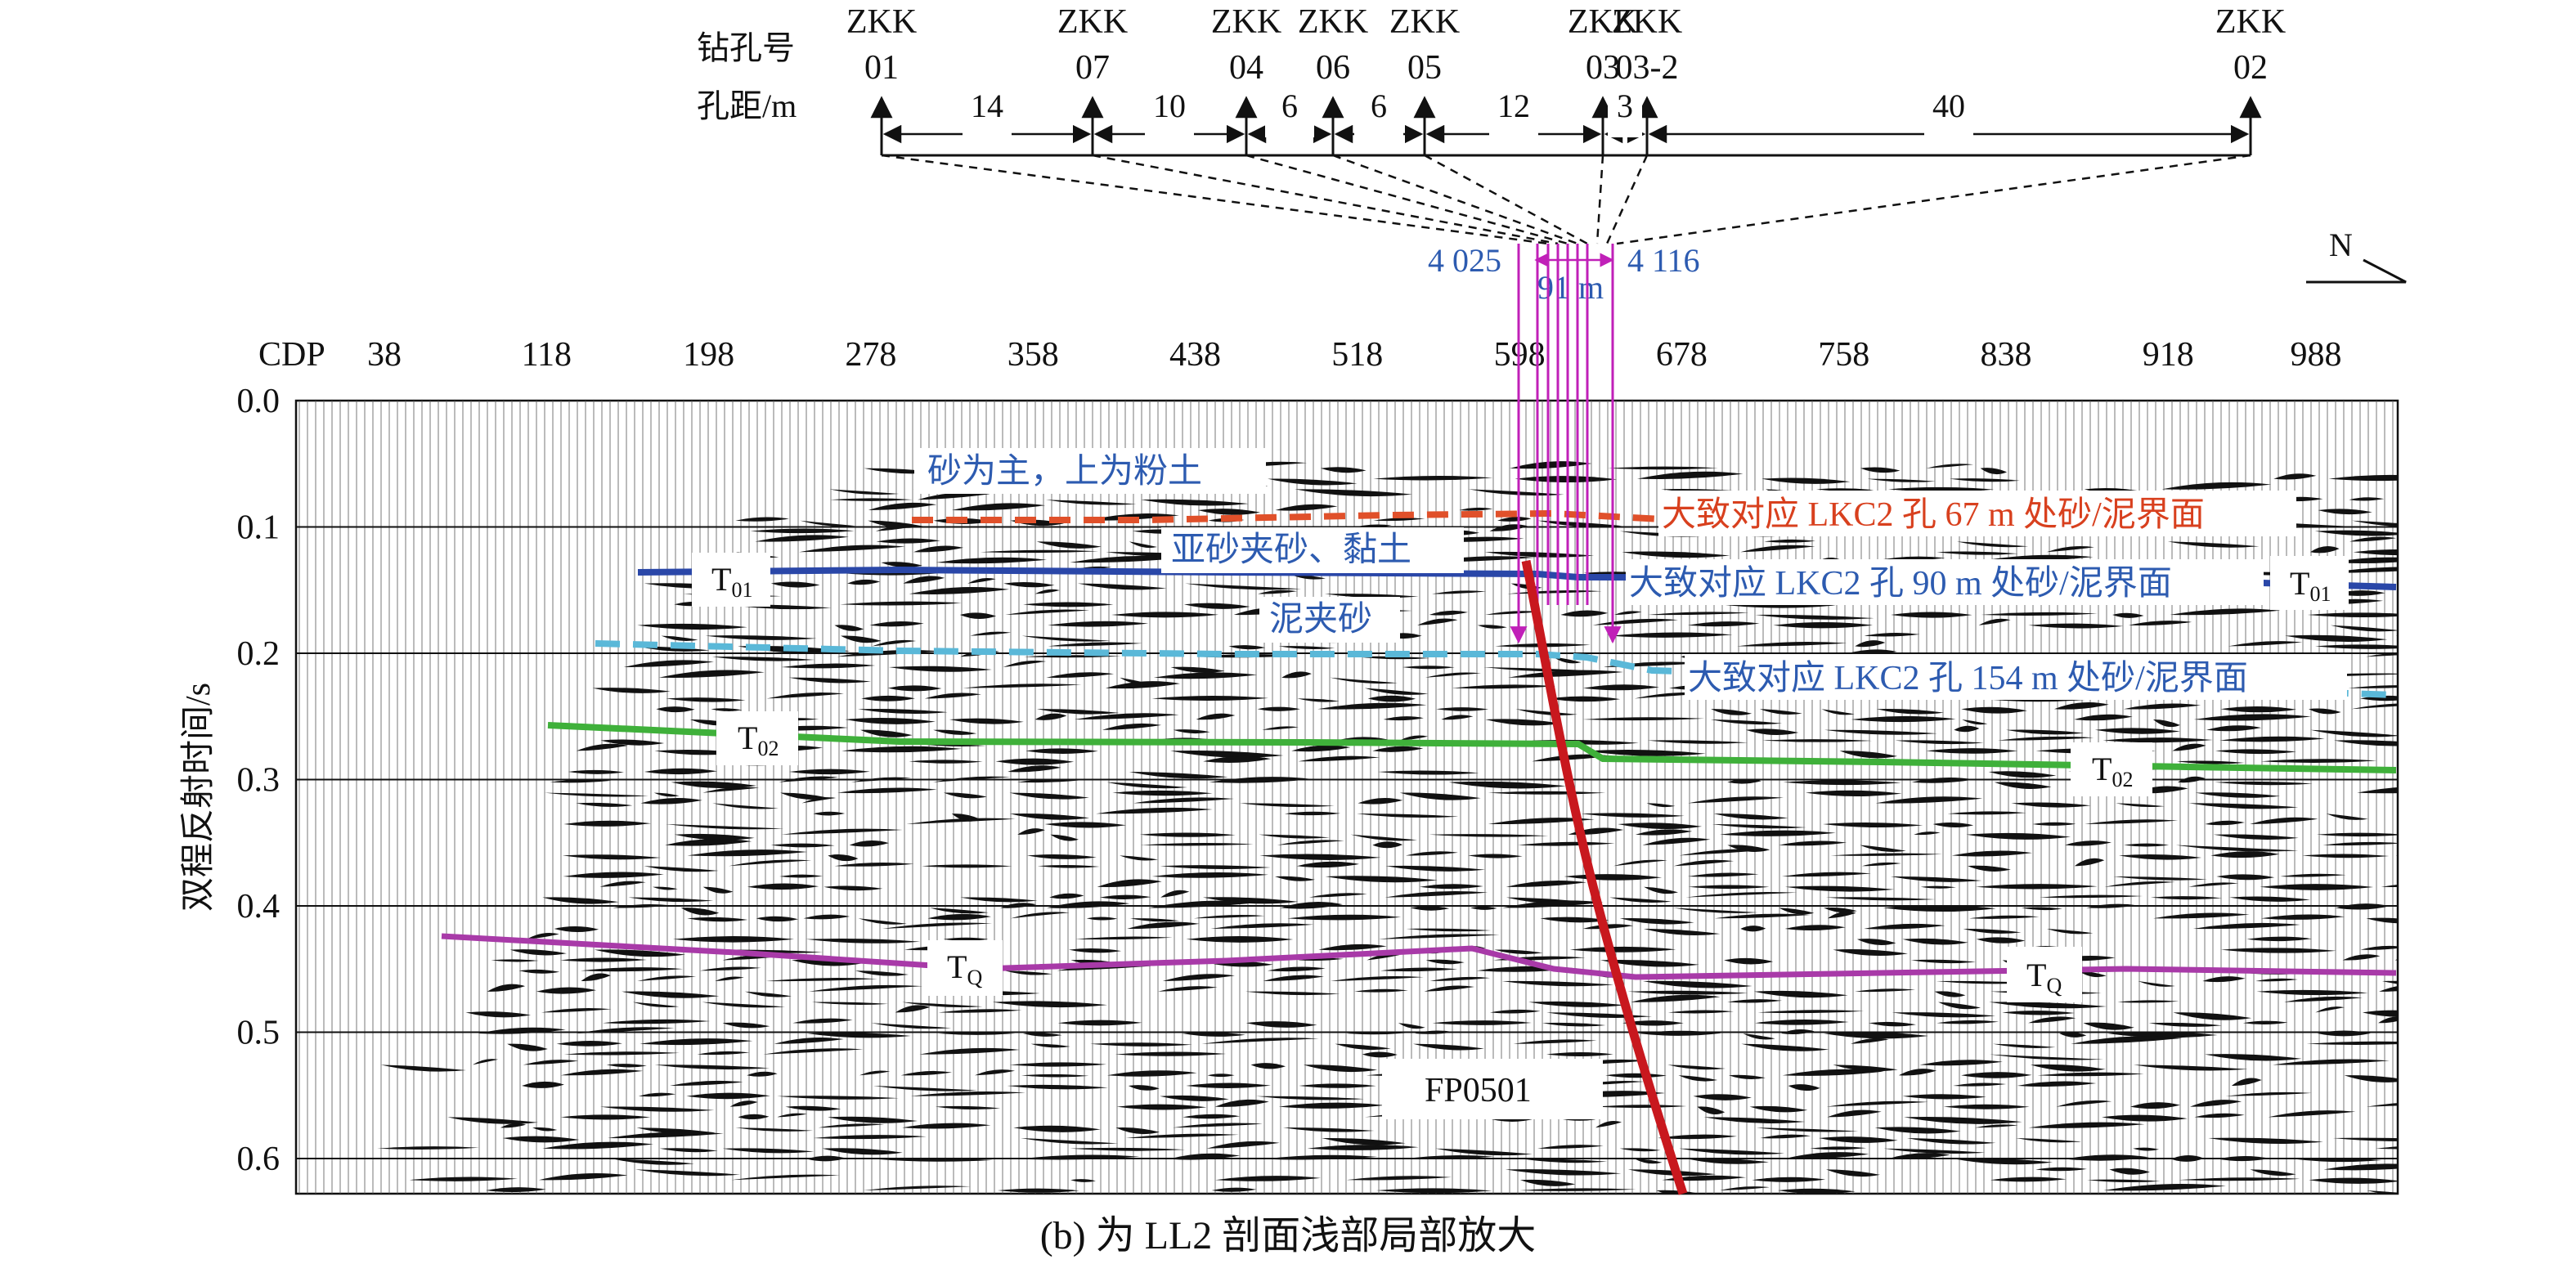 This screenshot has width=2576, height=1264. I want to click on borehole-spacings: 14 10 6 6 12 3 40, so click(1566, 122).